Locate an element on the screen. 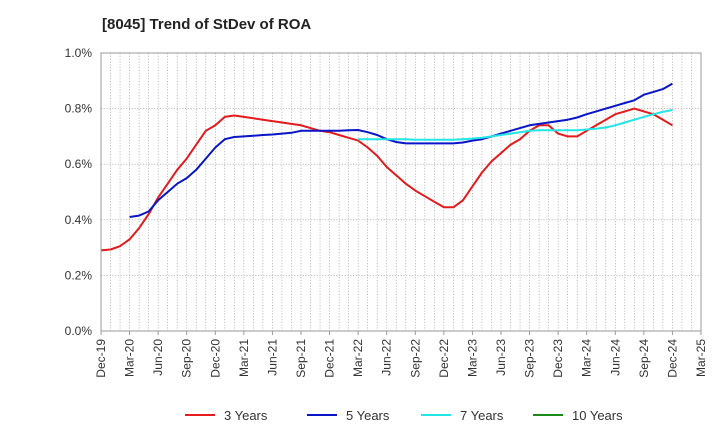 The height and width of the screenshot is (445, 720). y-tick-label: 1.0% is located at coordinates (79, 53).